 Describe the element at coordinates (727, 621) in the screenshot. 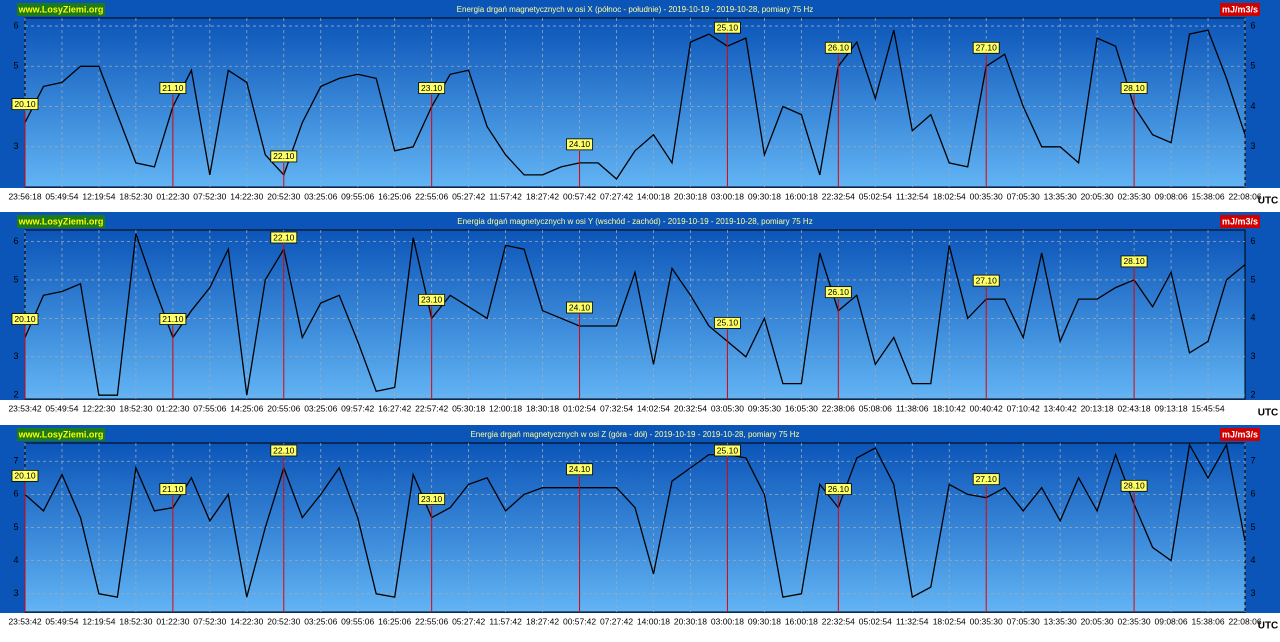

I see `x-tick-label: 03:00:18` at that location.